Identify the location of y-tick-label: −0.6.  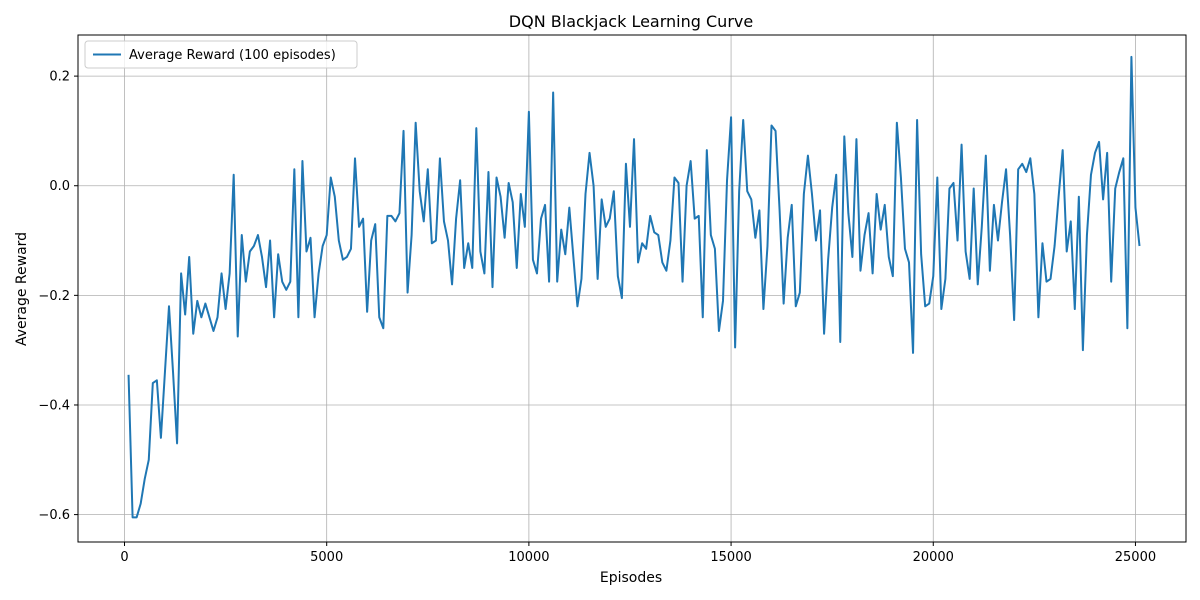
(54, 515).